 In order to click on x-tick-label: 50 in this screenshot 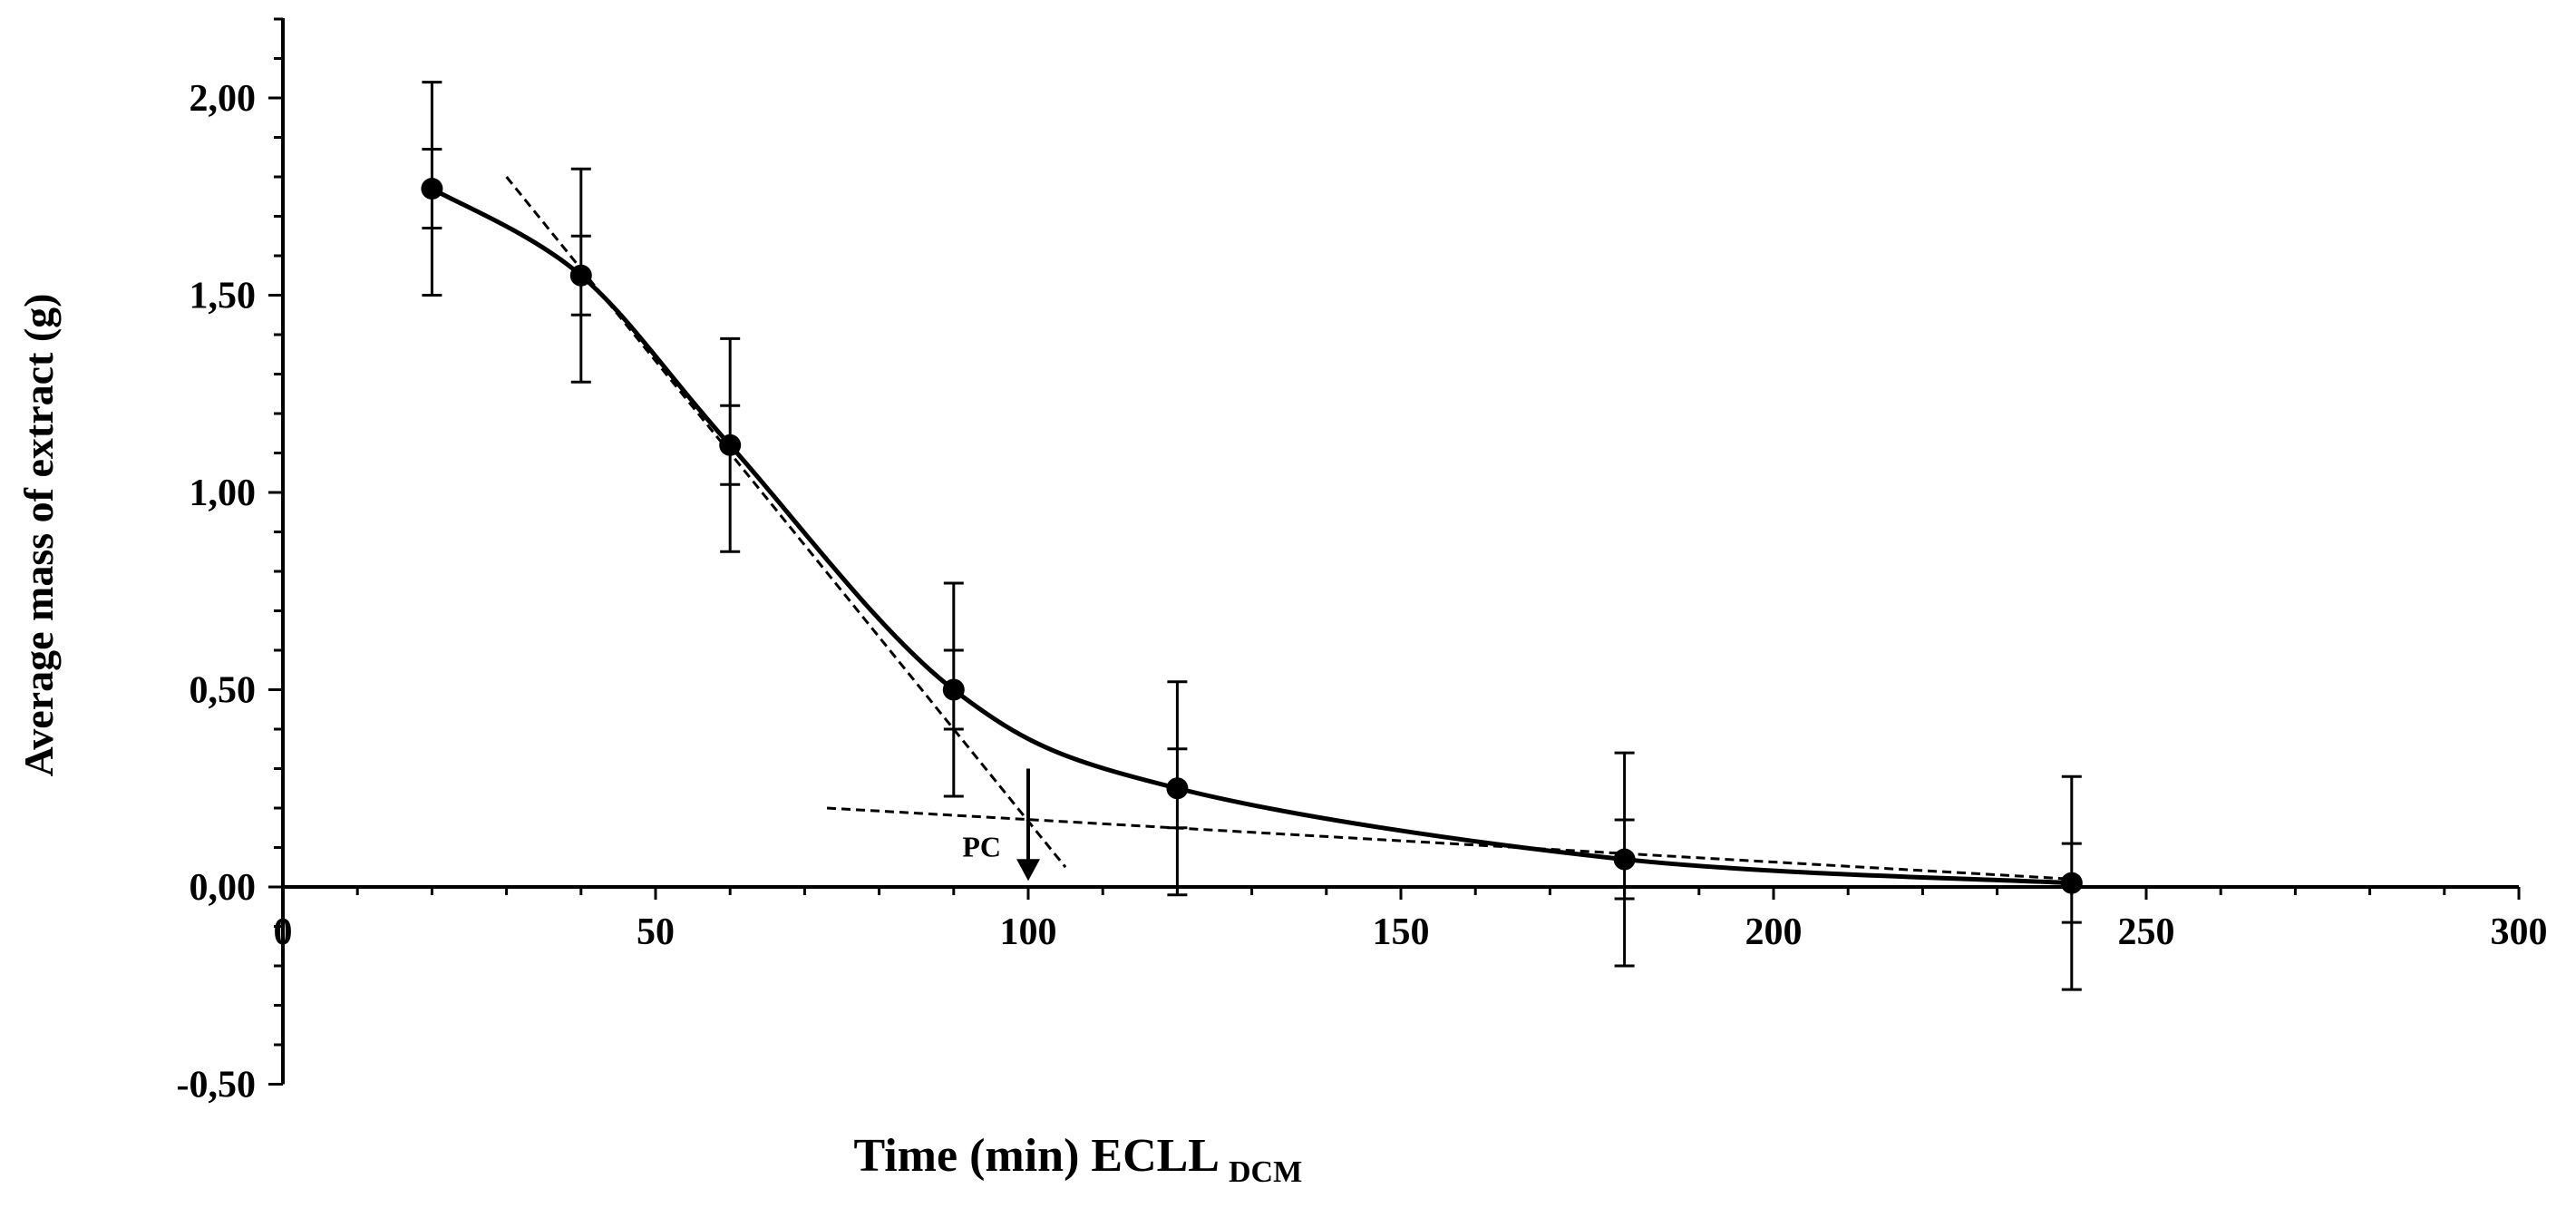, I will do `click(656, 932)`.